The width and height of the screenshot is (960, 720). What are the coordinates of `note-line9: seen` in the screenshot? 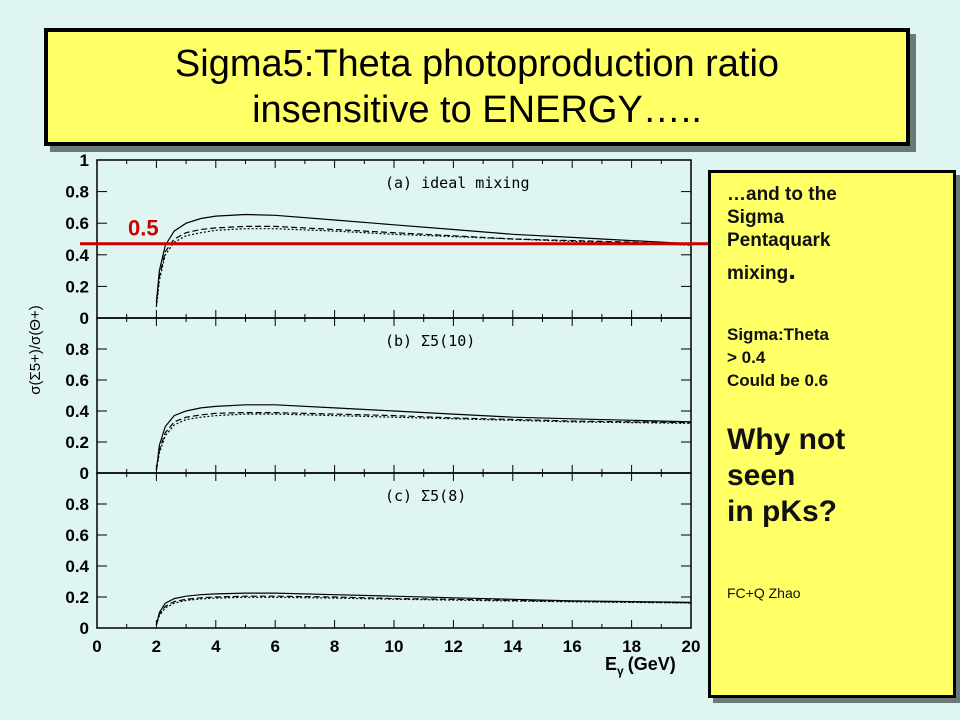 It's located at (761, 475).